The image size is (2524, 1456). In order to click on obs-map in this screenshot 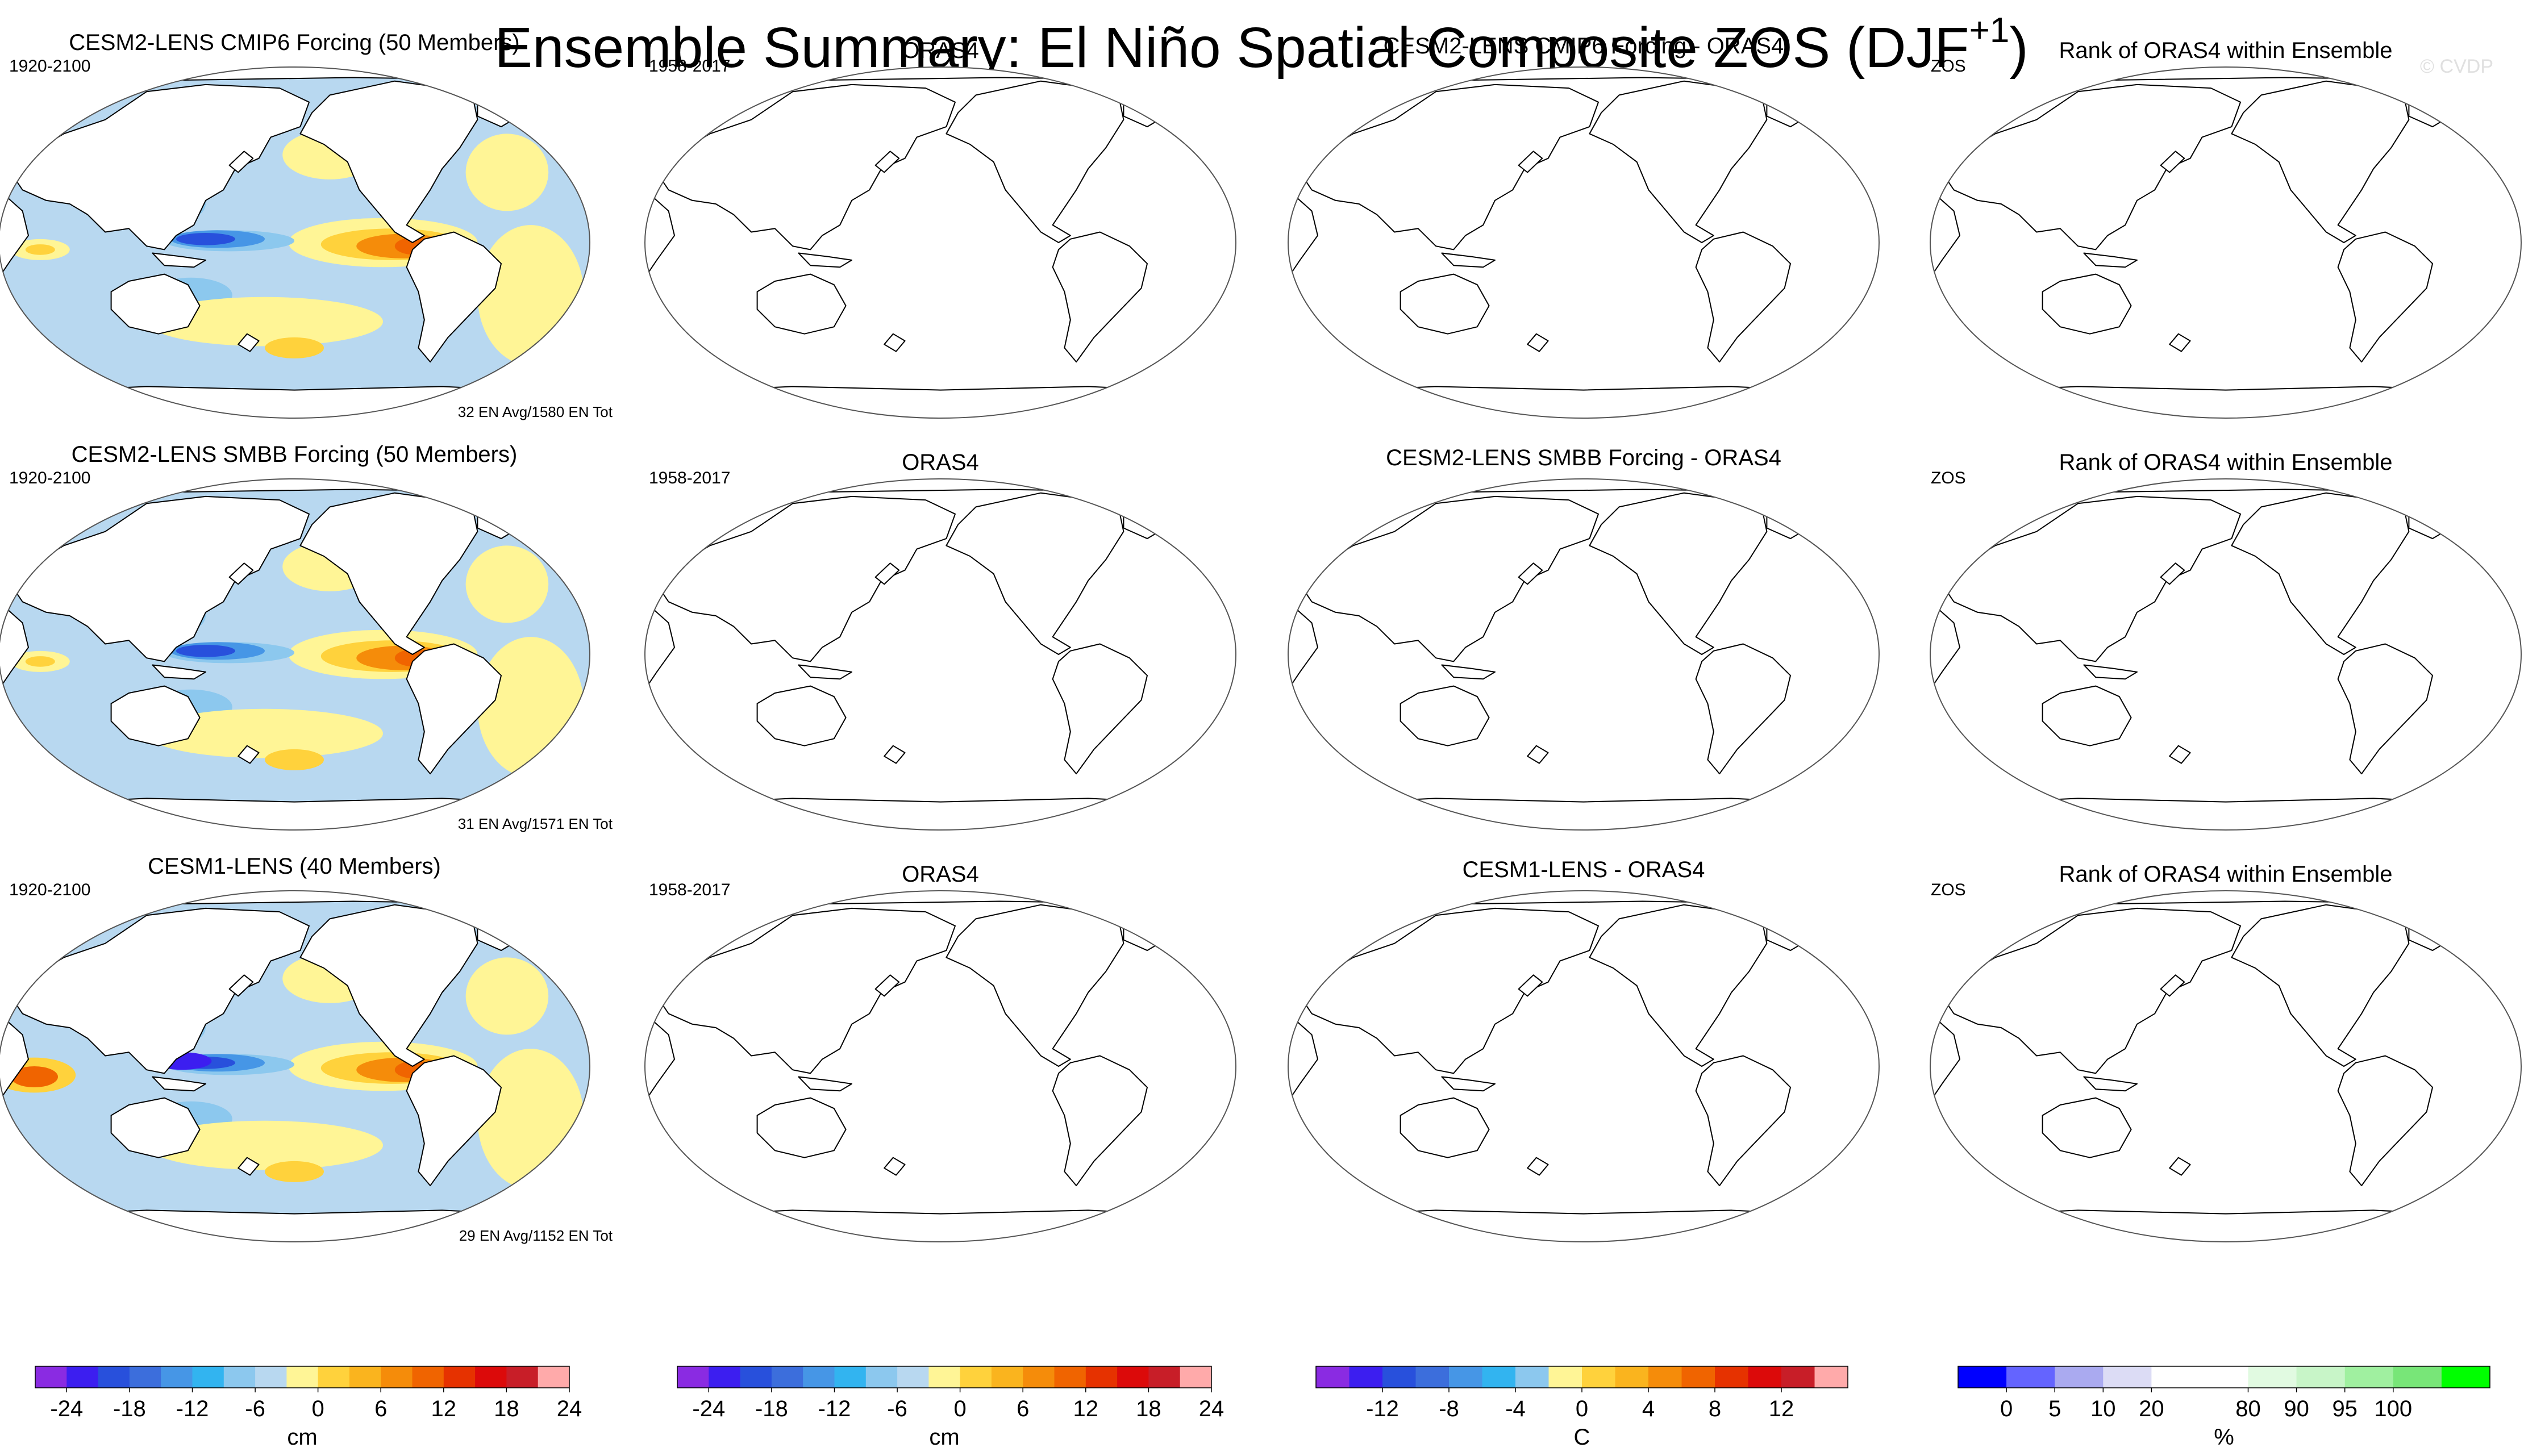, I will do `click(940, 242)`.